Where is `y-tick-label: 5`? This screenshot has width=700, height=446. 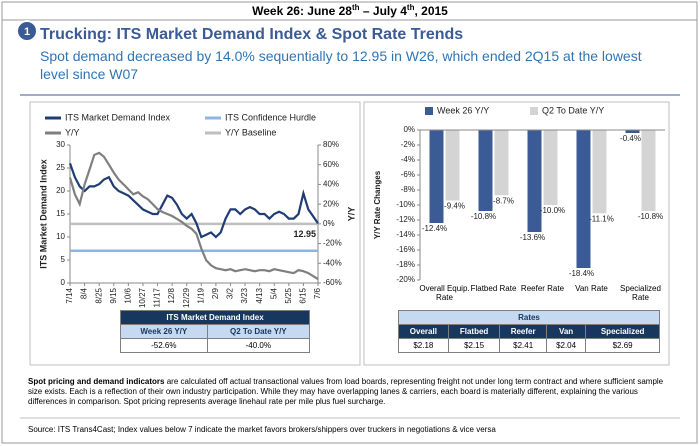
y-tick-label: 5 is located at coordinates (63, 259).